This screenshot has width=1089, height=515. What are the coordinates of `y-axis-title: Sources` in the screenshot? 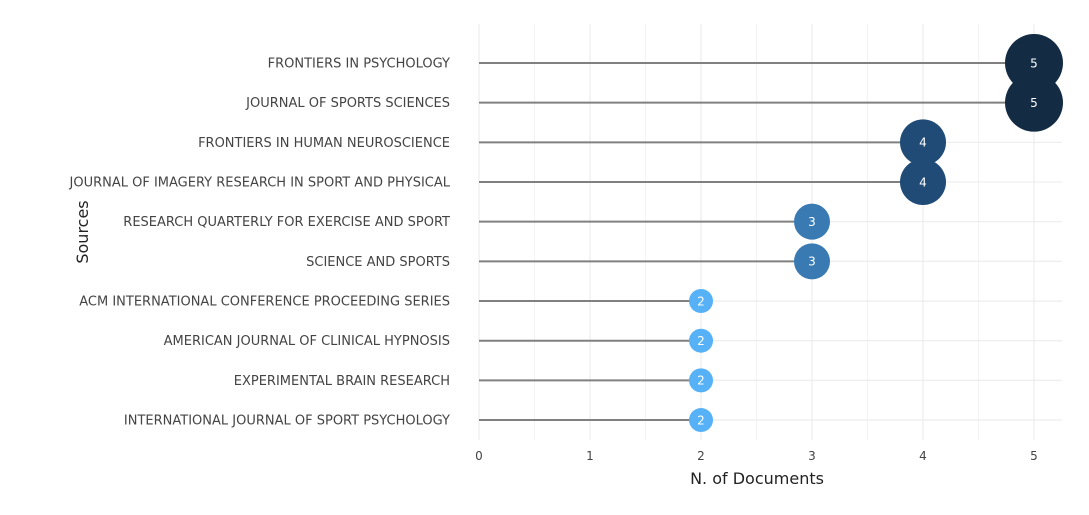 It's located at (82, 231).